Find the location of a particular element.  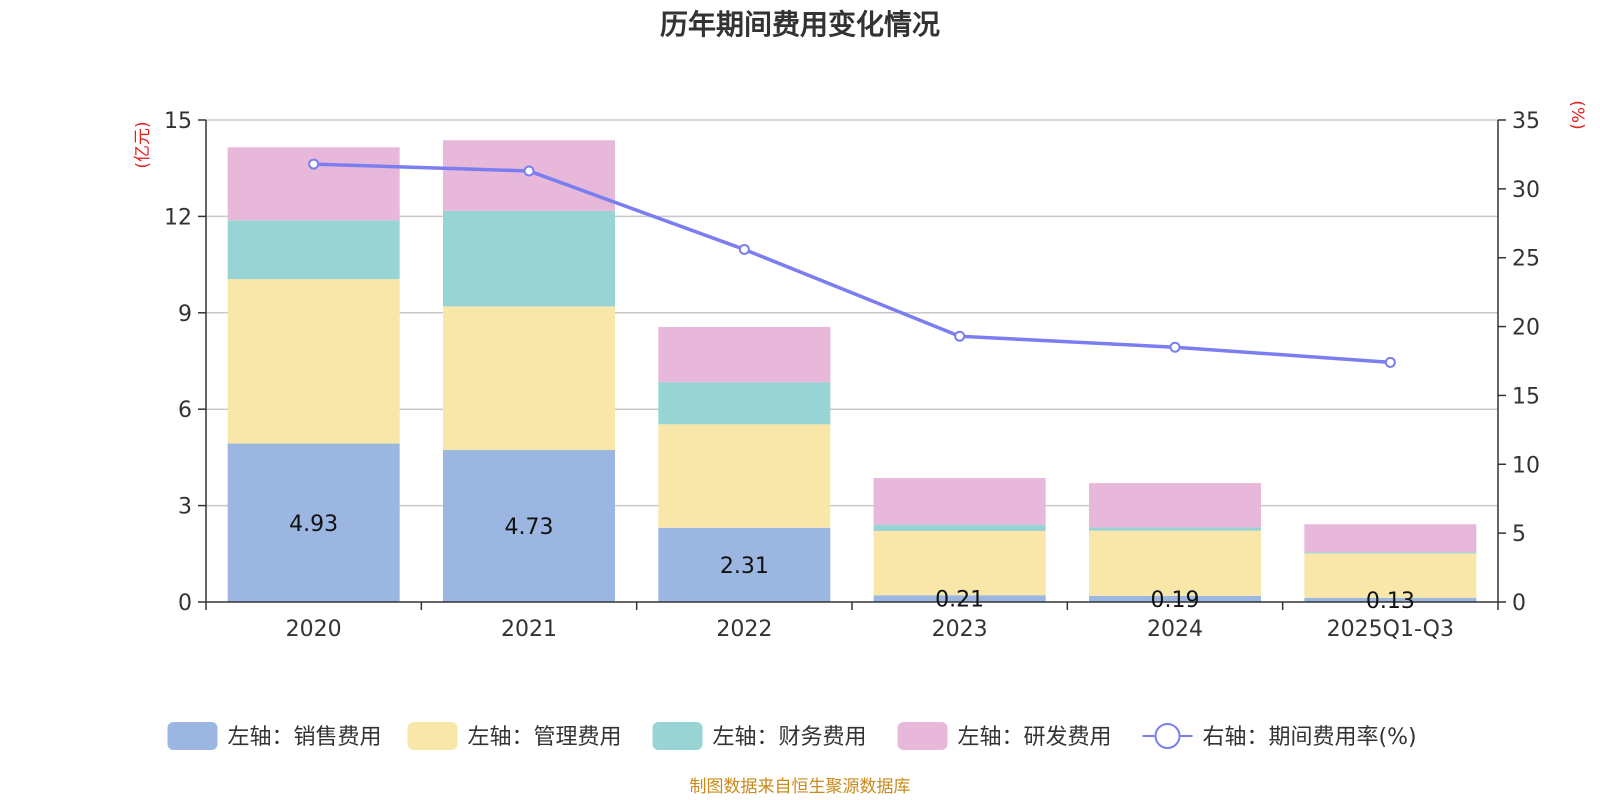

bar-data-label: 0.13 is located at coordinates (1390, 601).